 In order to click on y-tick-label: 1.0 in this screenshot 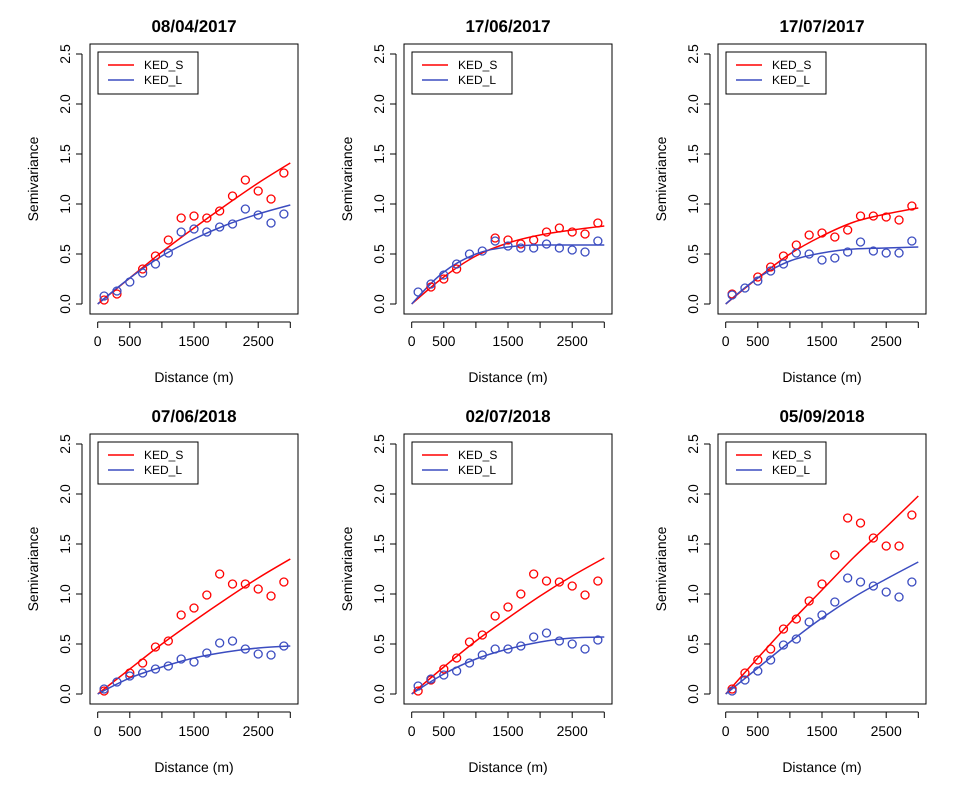, I will do `click(693, 594)`.